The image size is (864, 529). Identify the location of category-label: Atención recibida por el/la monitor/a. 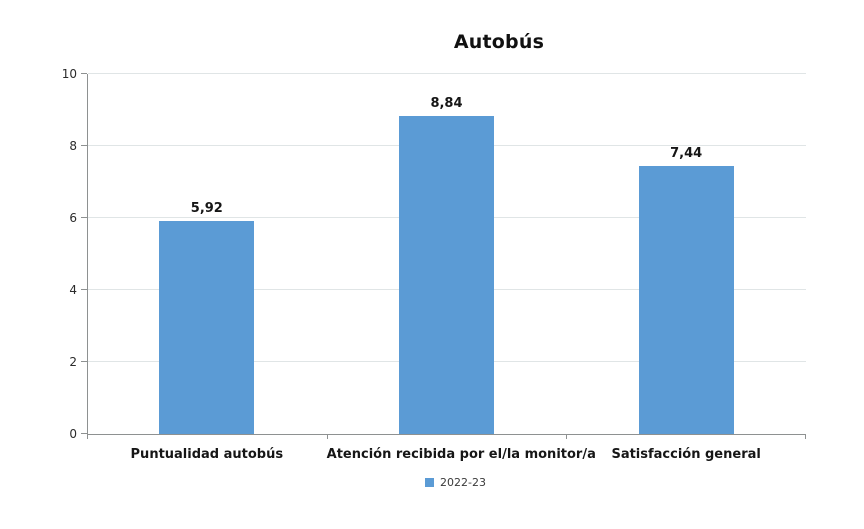
(461, 454).